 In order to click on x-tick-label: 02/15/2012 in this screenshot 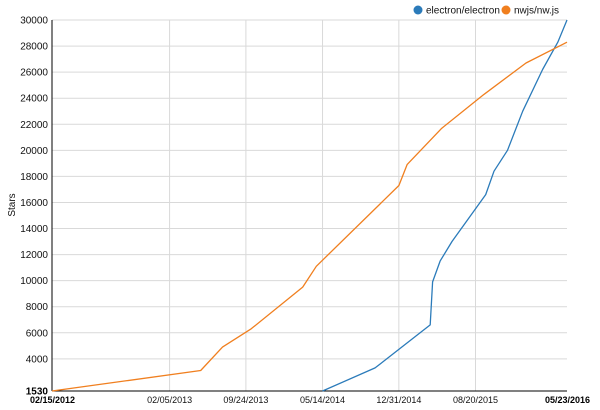, I will do `click(52, 400)`.